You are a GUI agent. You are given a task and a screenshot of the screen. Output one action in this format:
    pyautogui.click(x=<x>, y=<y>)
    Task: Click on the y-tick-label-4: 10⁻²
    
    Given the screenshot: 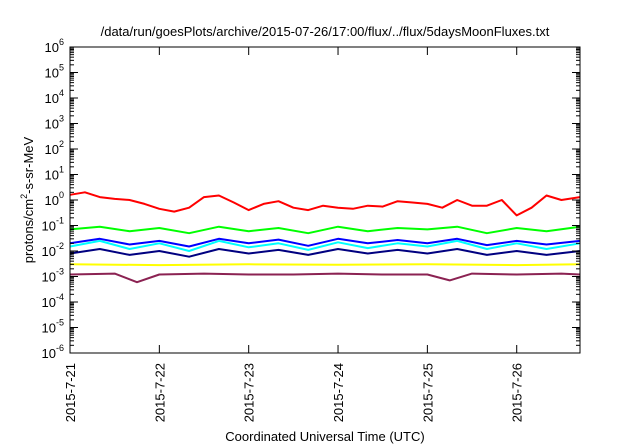 What is the action you would take?
    pyautogui.click(x=53, y=250)
    